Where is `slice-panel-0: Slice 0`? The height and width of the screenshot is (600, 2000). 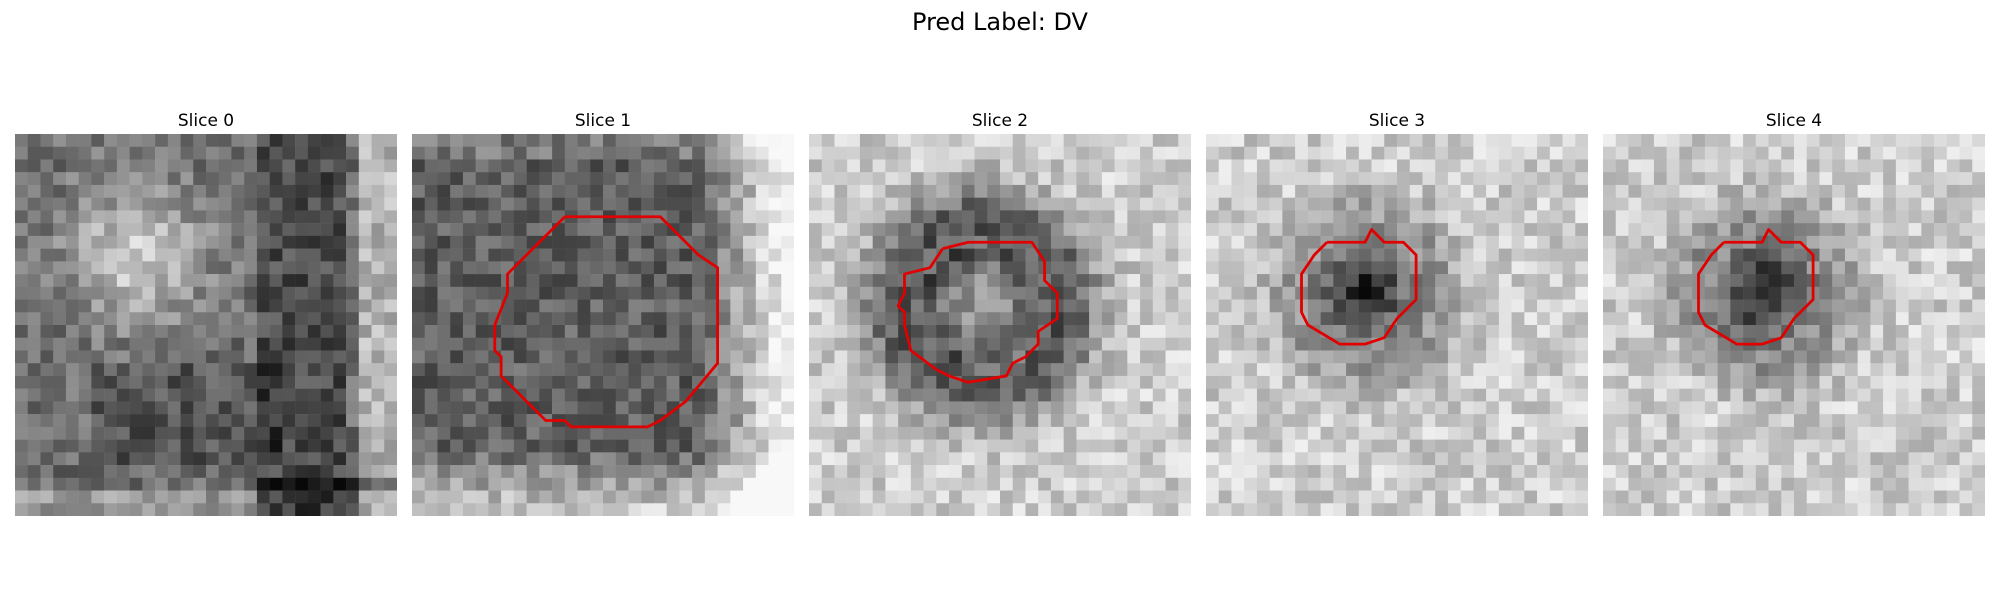 slice-panel-0: Slice 0 is located at coordinates (206, 315).